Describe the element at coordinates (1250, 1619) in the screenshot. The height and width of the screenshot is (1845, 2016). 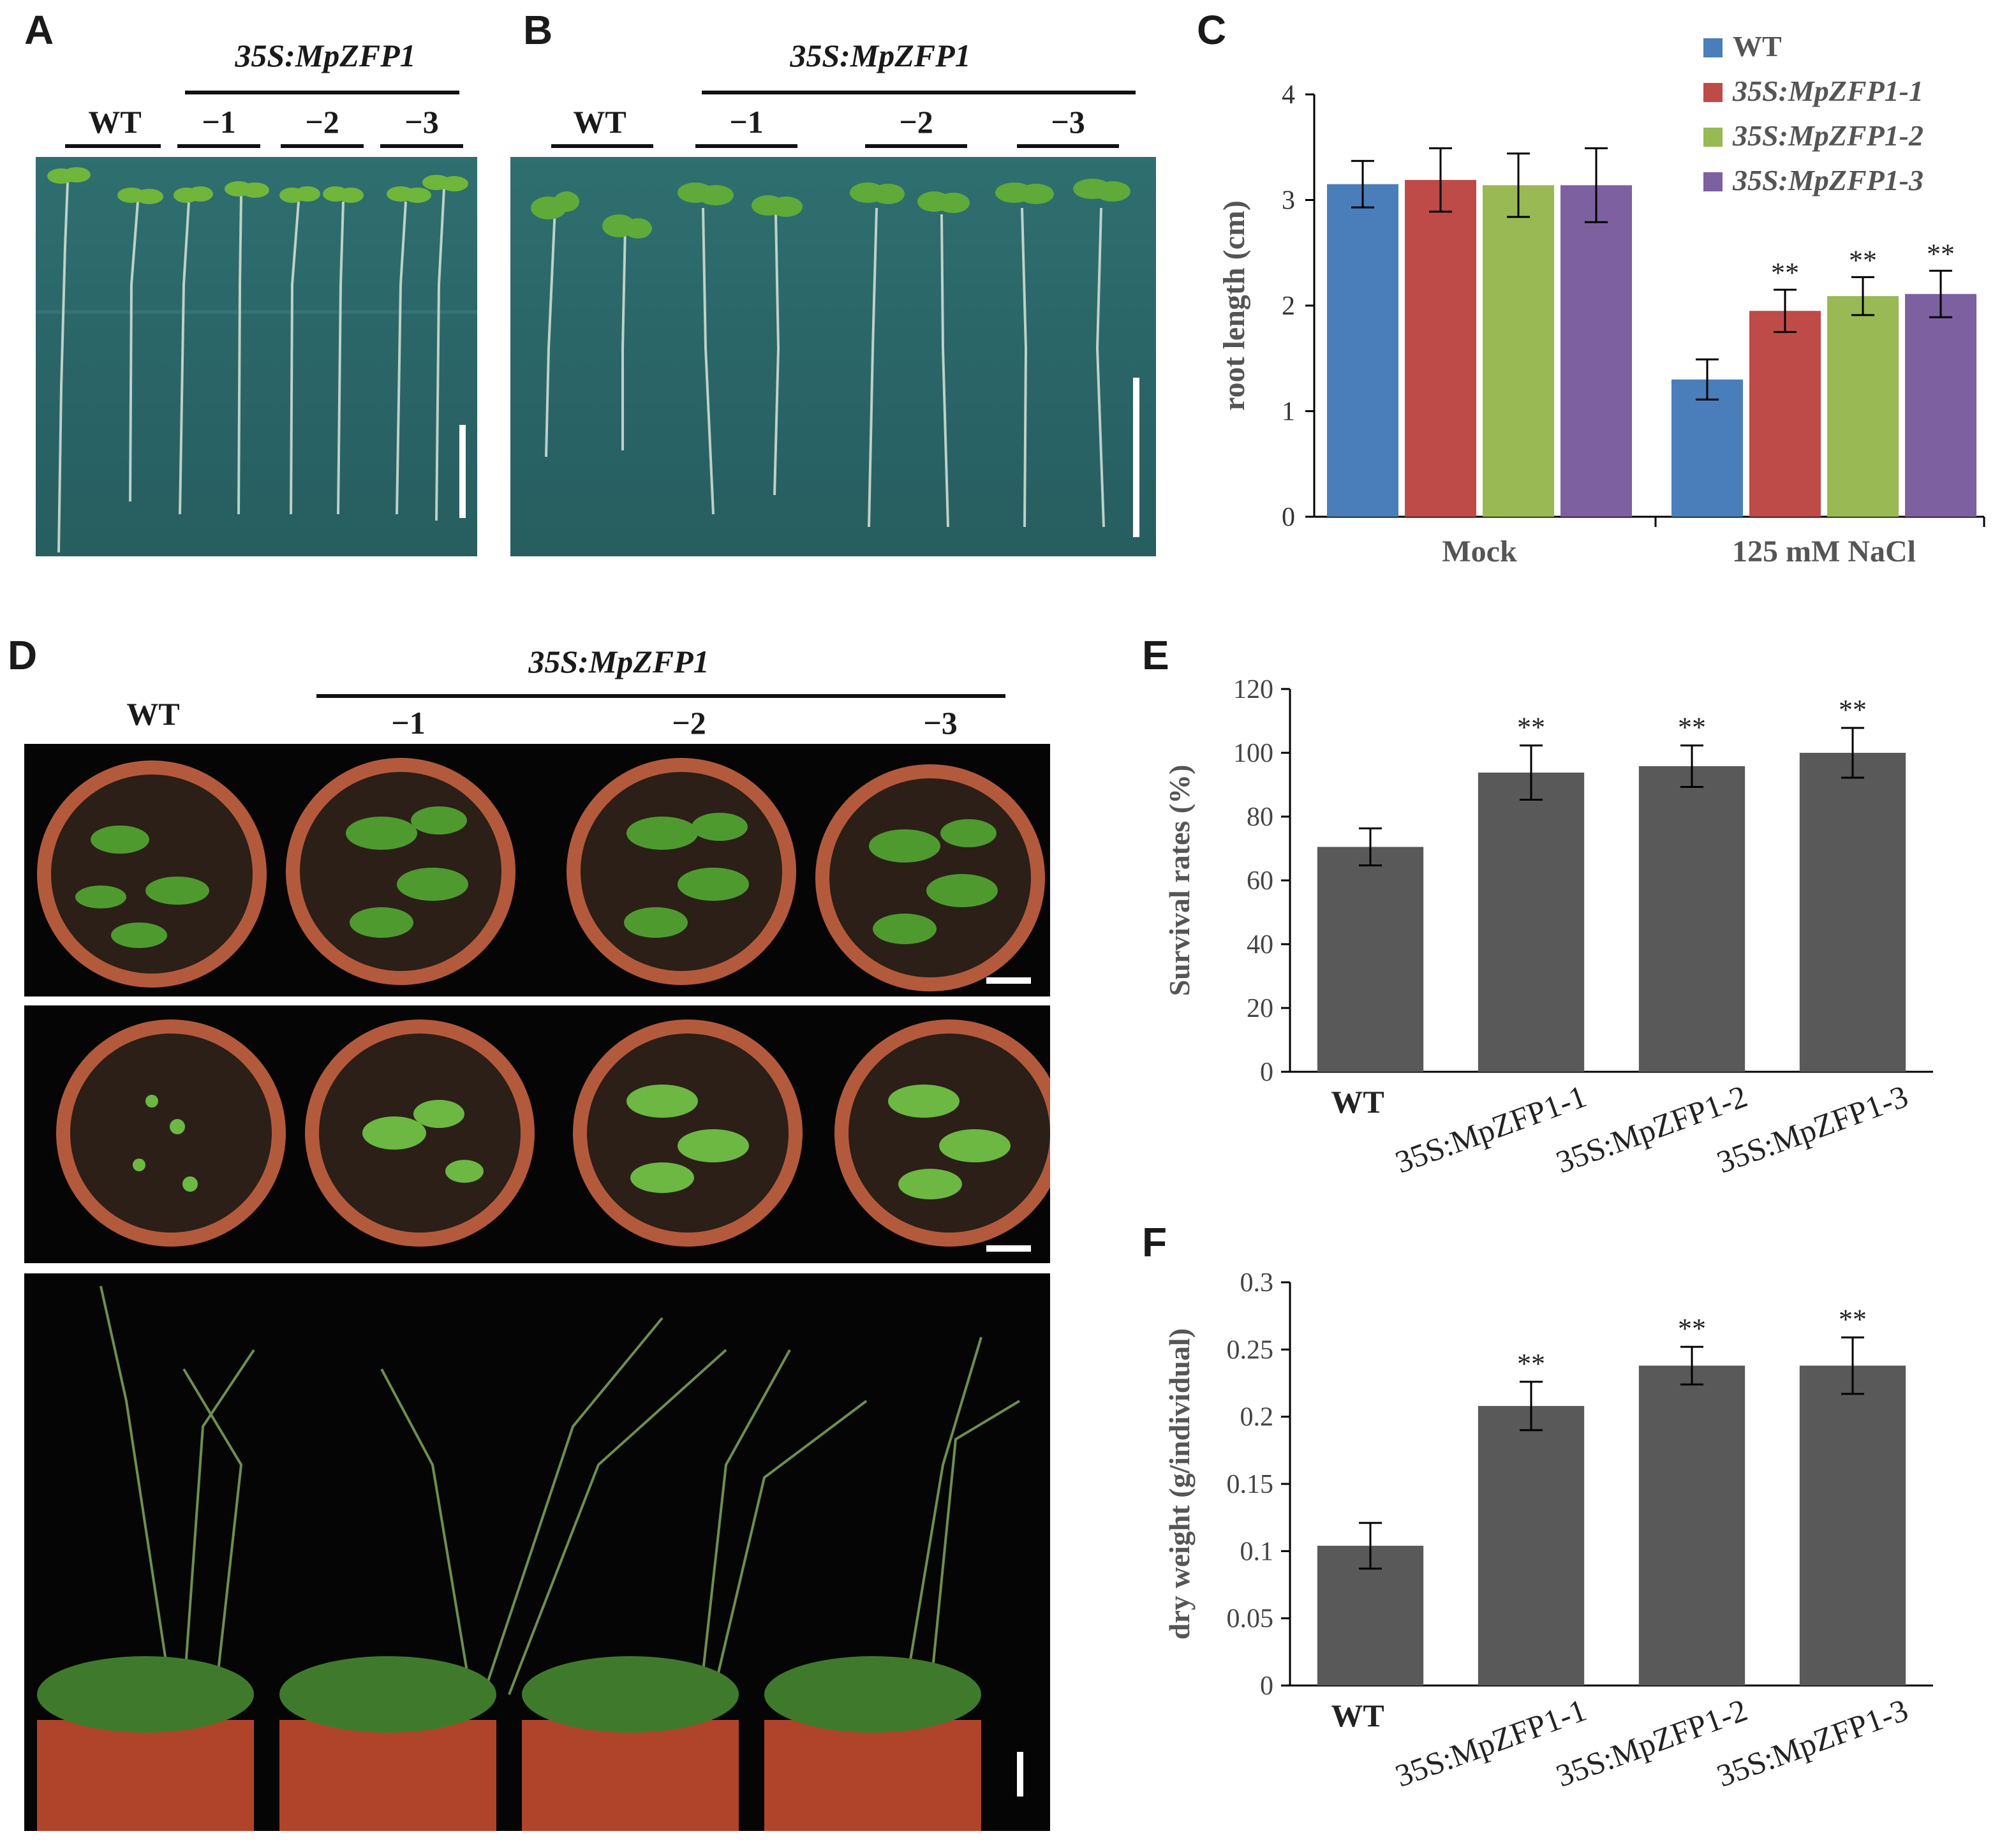
I see `f-y-tick-label: 0.05` at that location.